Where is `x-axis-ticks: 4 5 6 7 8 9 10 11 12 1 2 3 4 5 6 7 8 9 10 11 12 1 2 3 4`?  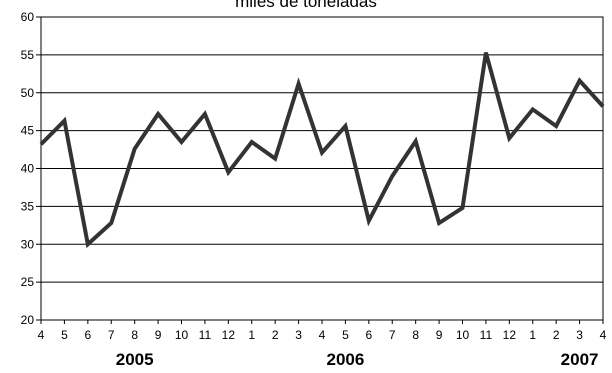
x-axis-ticks: 4 5 6 7 8 9 10 11 12 1 2 3 4 5 6 7 8 9 10 11 12 1 2 3 4 is located at coordinates (322, 331).